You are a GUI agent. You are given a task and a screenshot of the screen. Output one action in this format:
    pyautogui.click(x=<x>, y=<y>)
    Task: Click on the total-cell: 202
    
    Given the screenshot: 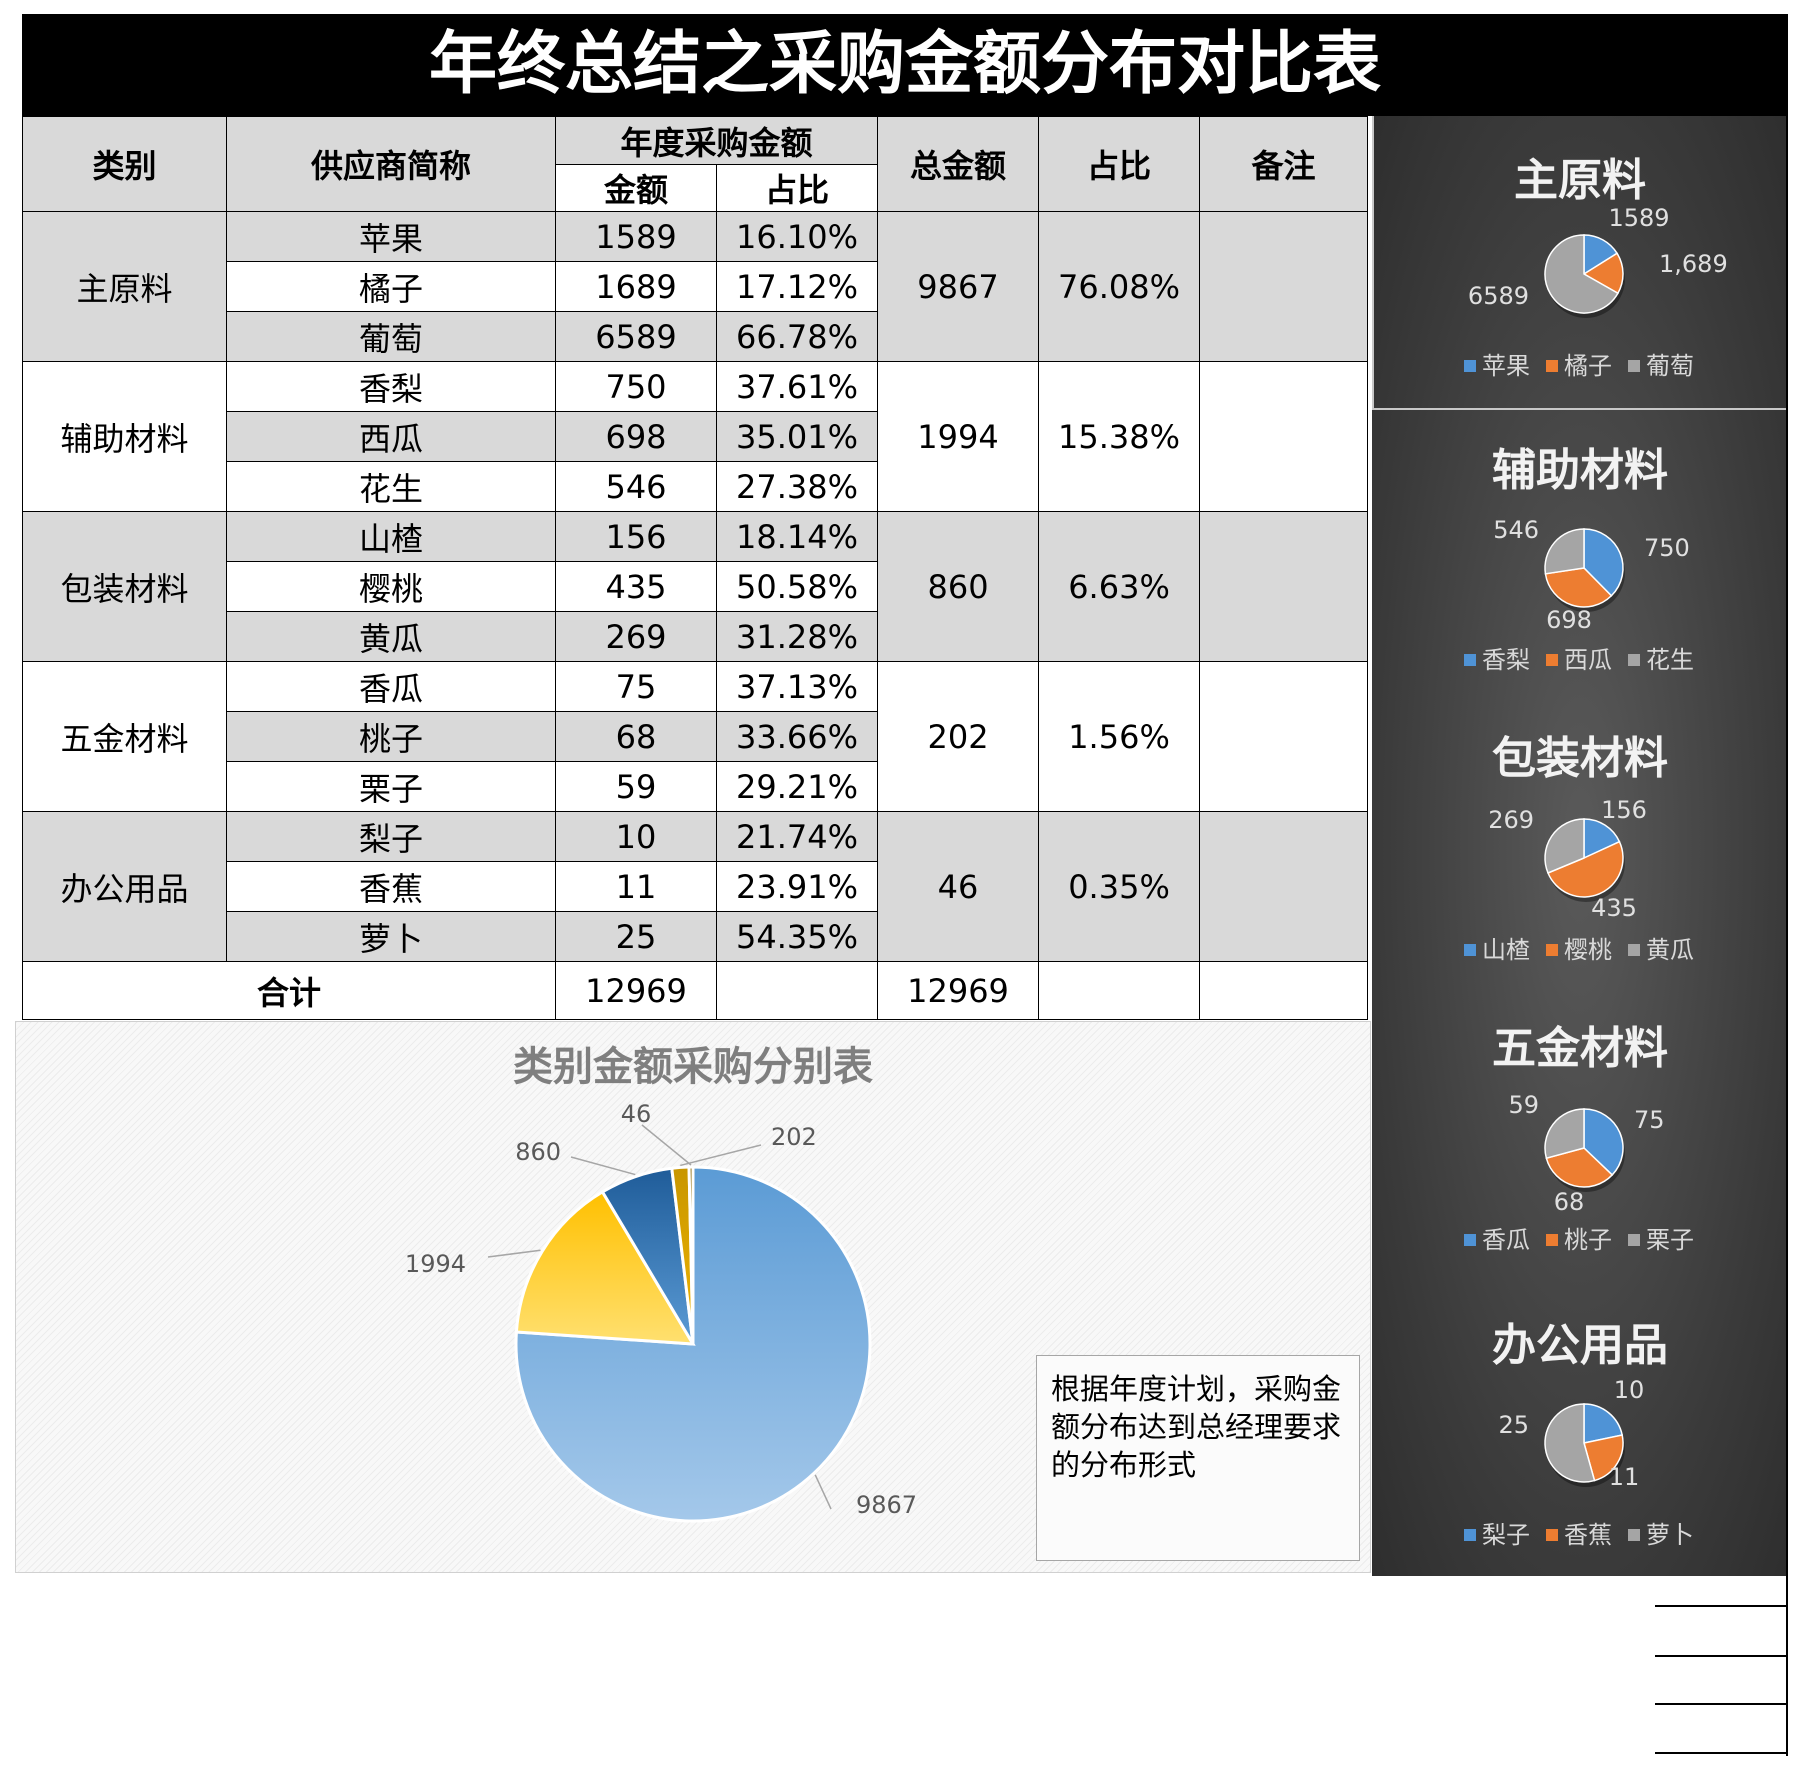 What is the action you would take?
    pyautogui.click(x=958, y=736)
    